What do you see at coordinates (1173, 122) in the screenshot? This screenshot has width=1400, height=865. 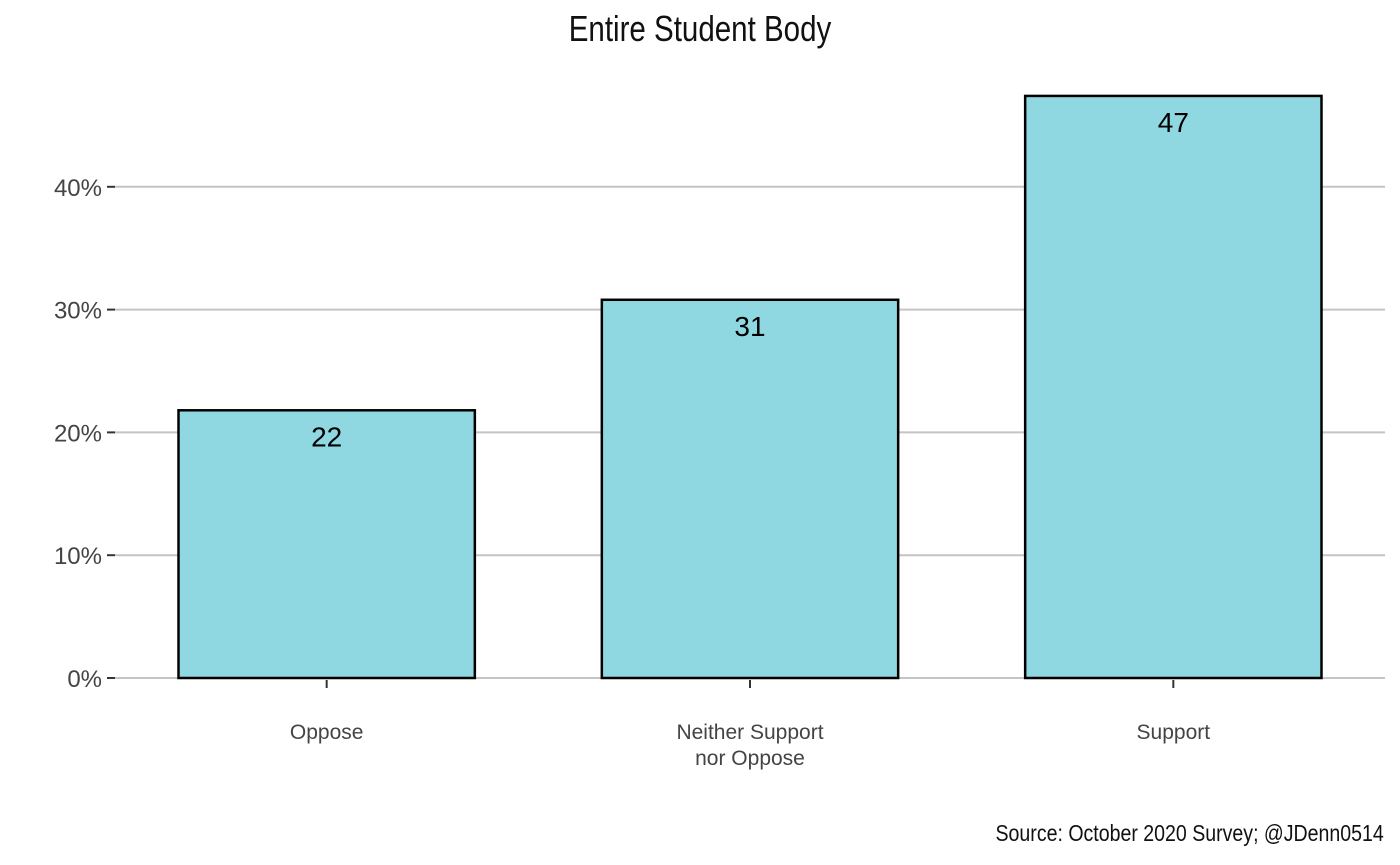 I see `data-label: 47` at bounding box center [1173, 122].